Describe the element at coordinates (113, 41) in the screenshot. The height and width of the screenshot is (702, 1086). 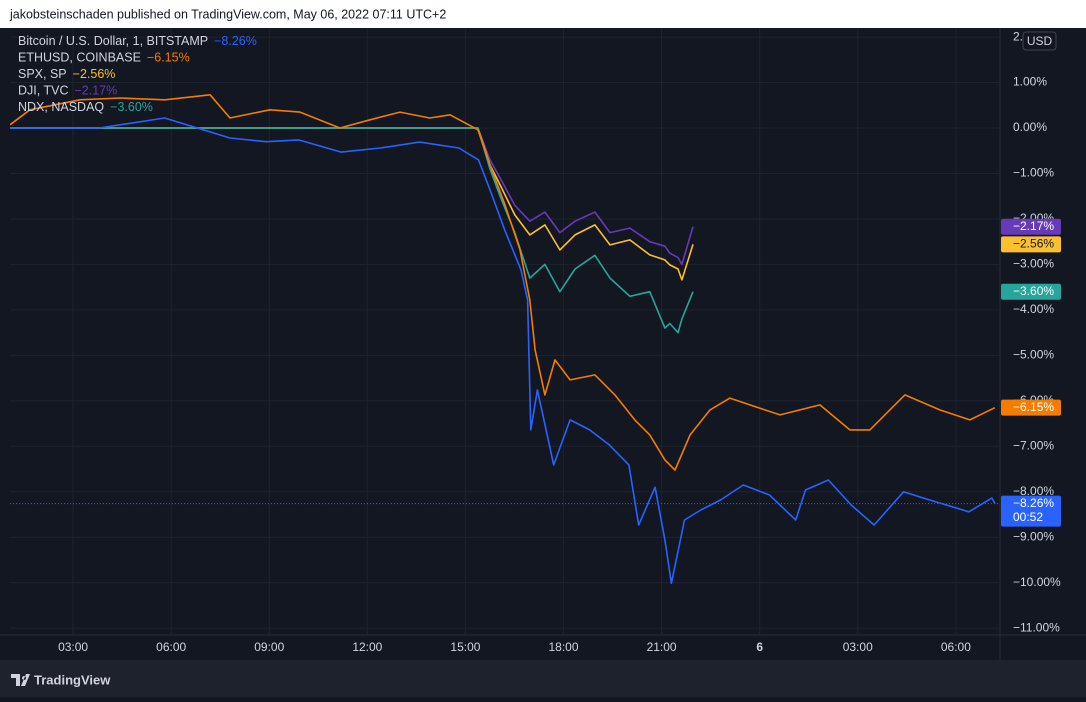
I see `legend-name: Bitcoin / U.S. Dollar, 1, BITSTAMP` at that location.